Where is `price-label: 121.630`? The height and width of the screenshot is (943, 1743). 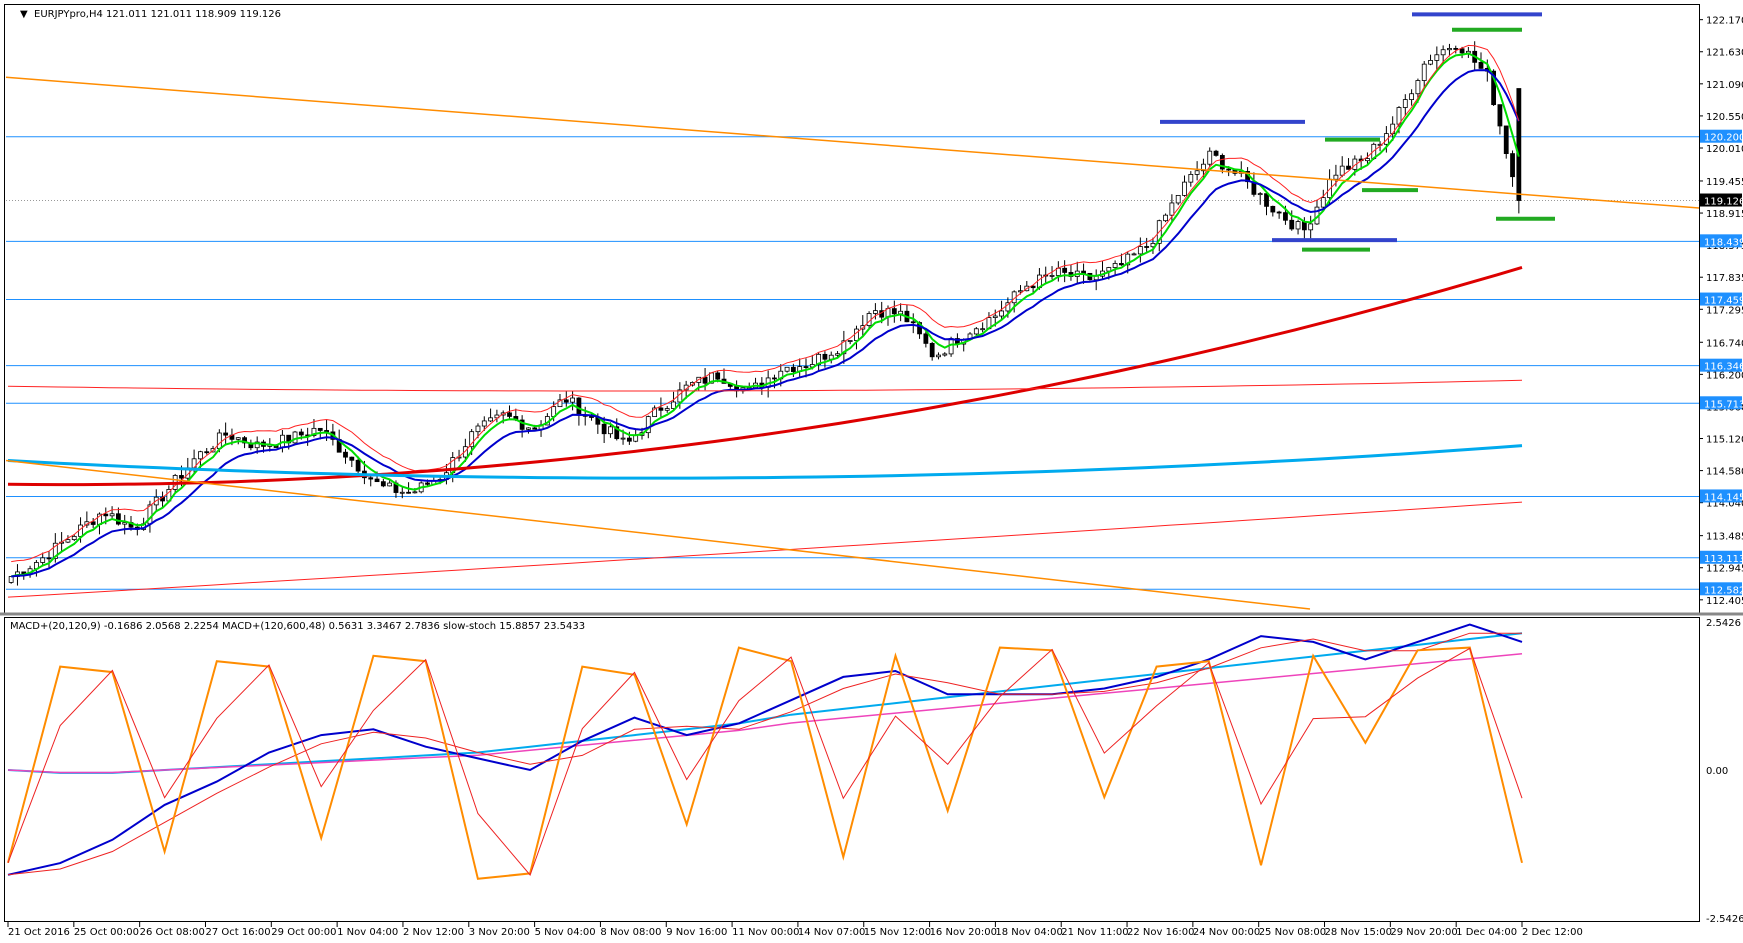
price-label: 121.630 is located at coordinates (1724, 53).